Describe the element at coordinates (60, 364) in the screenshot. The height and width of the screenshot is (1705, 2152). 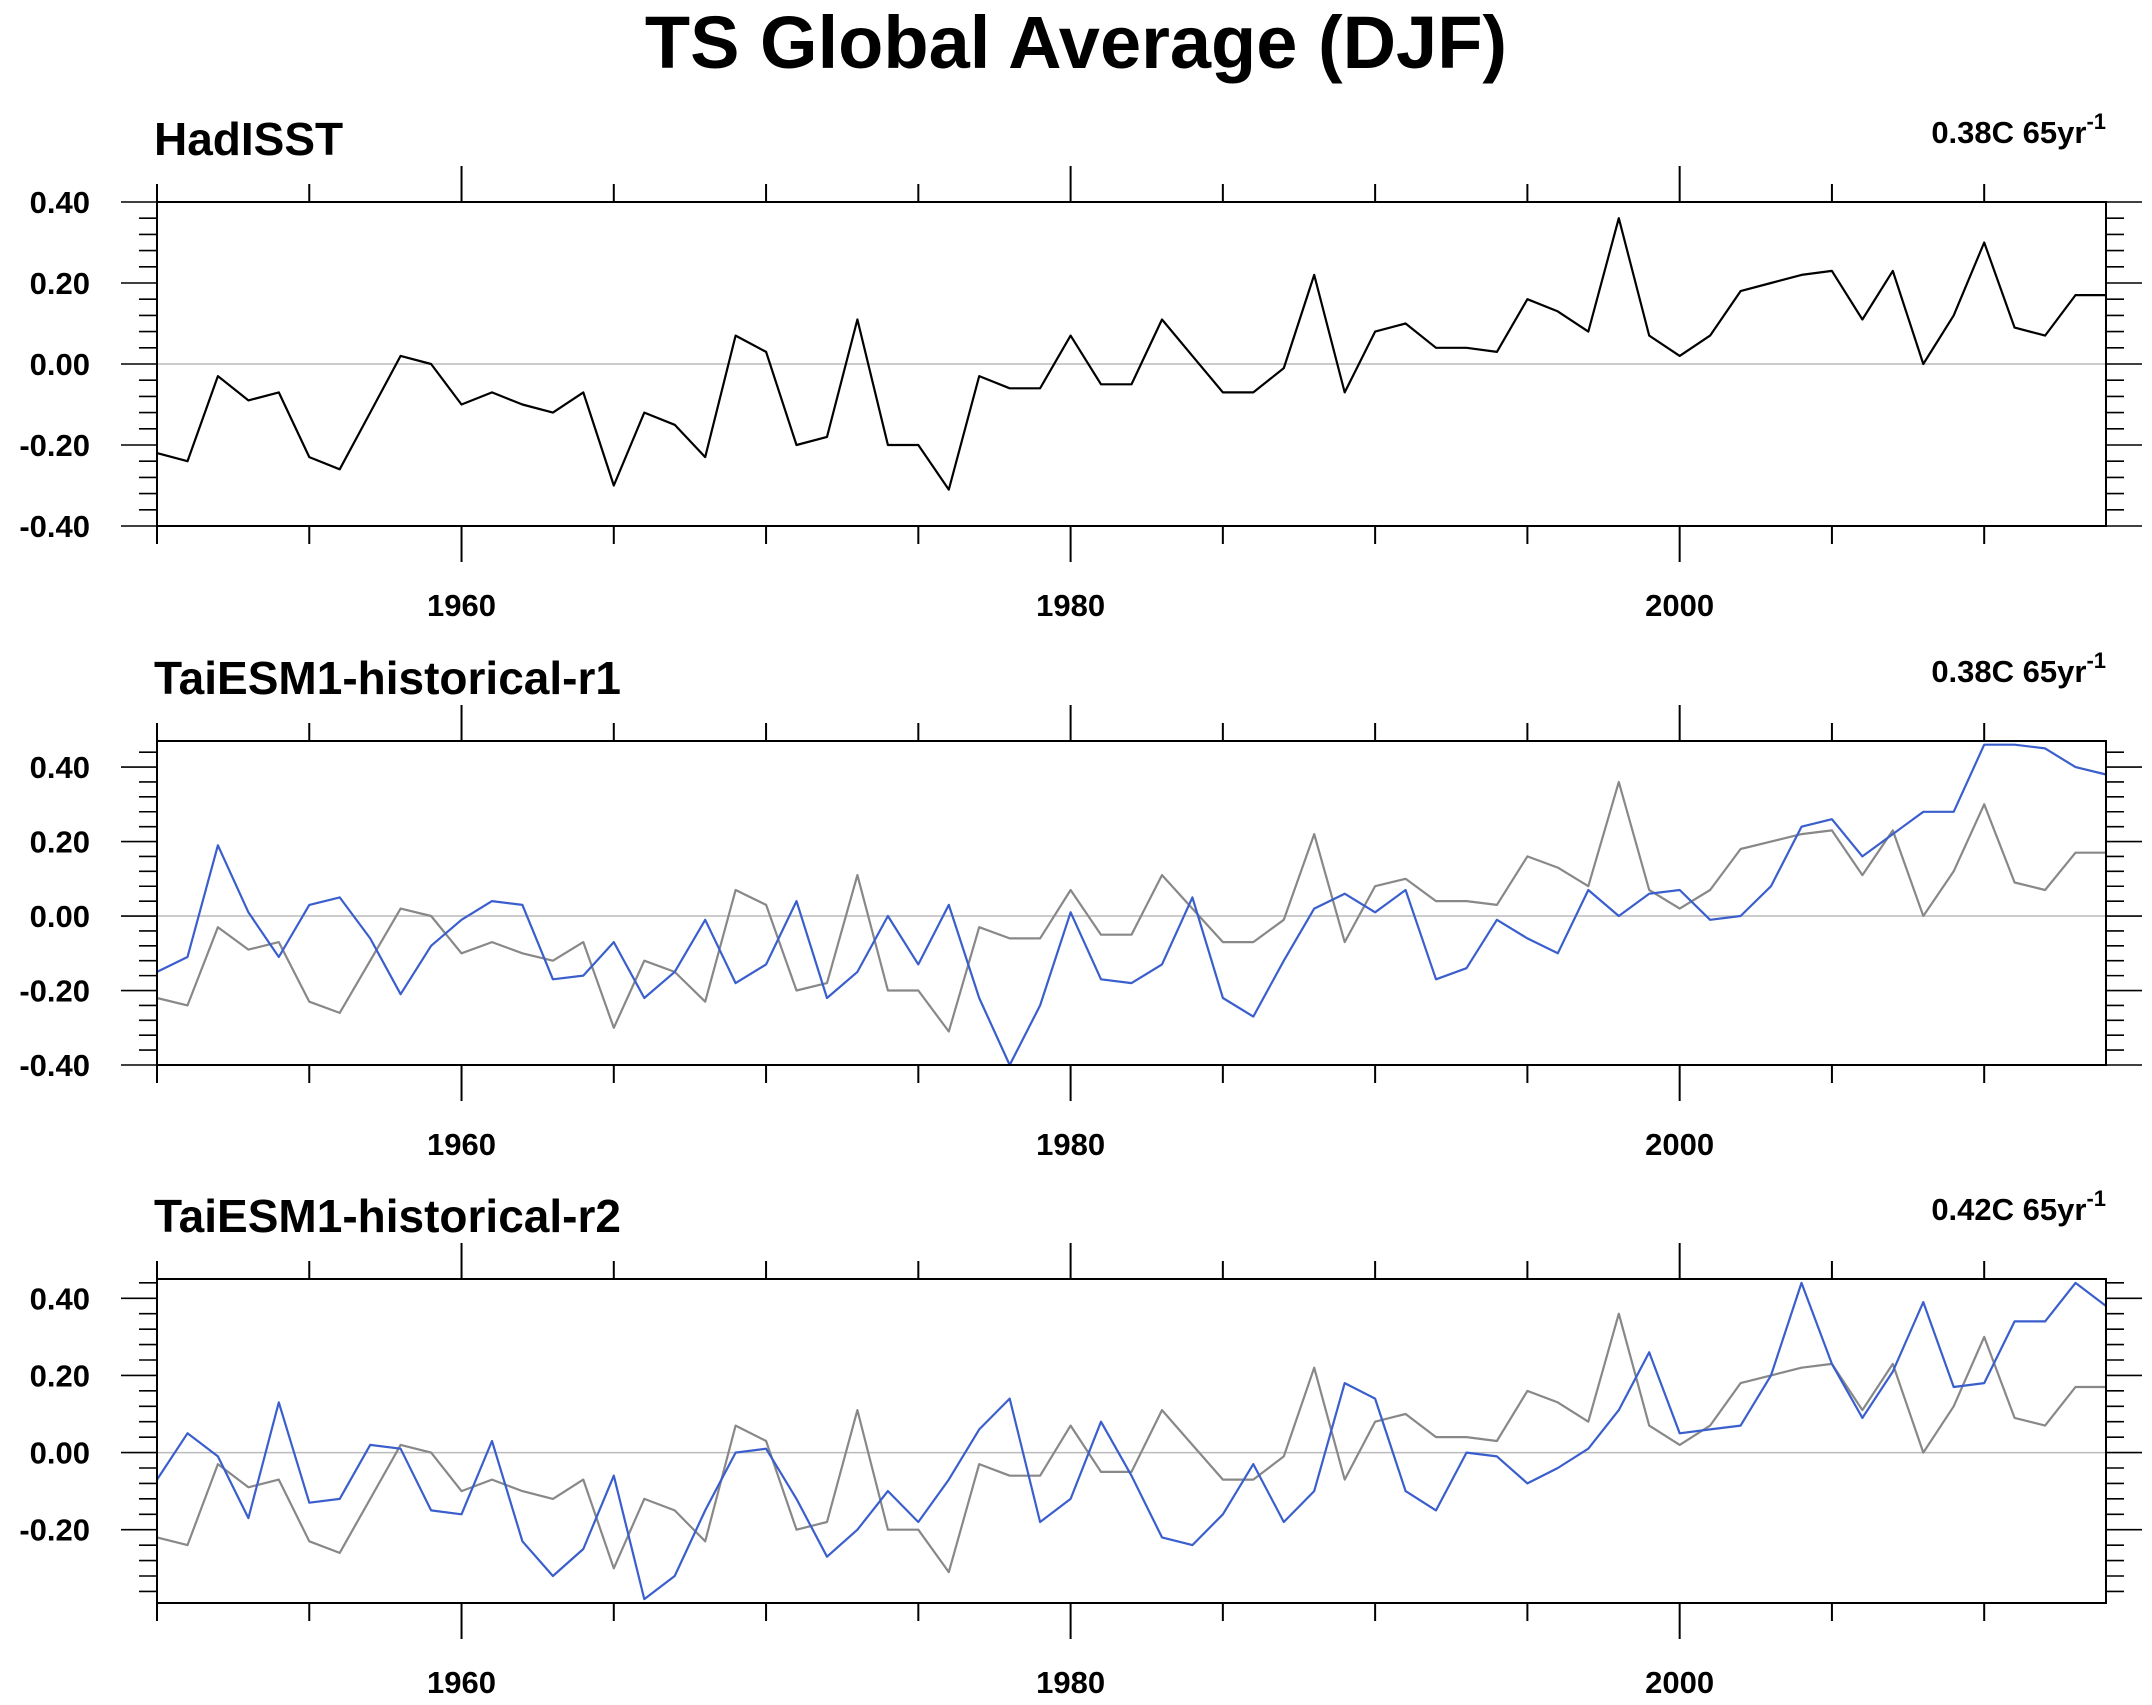
I see `panel1-ytick-label: 0.00` at that location.